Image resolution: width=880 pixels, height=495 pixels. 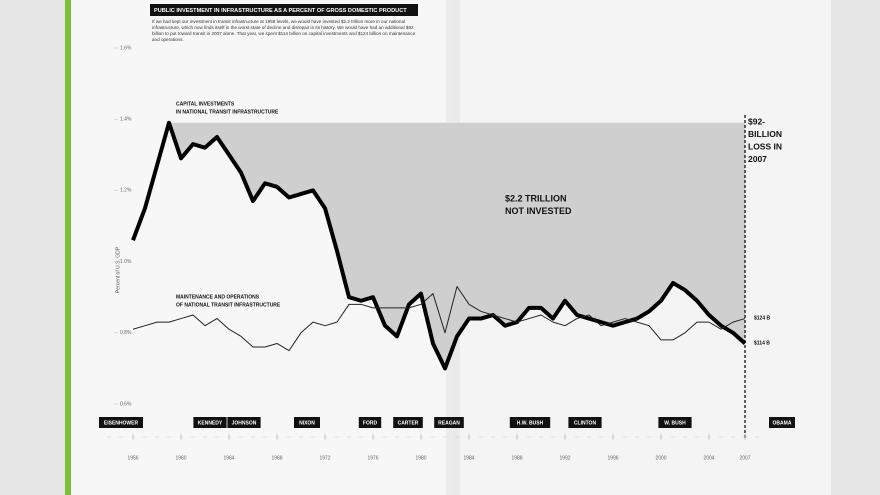 What do you see at coordinates (757, 159) in the screenshot?
I see `annotation: 2007` at bounding box center [757, 159].